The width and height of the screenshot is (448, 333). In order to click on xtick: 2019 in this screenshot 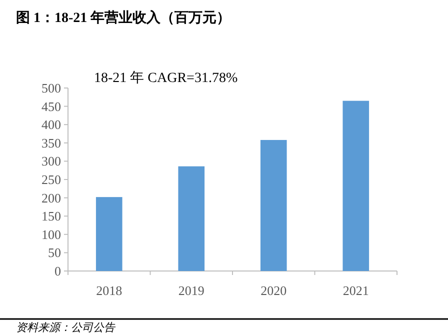, I will do `click(191, 290)`.